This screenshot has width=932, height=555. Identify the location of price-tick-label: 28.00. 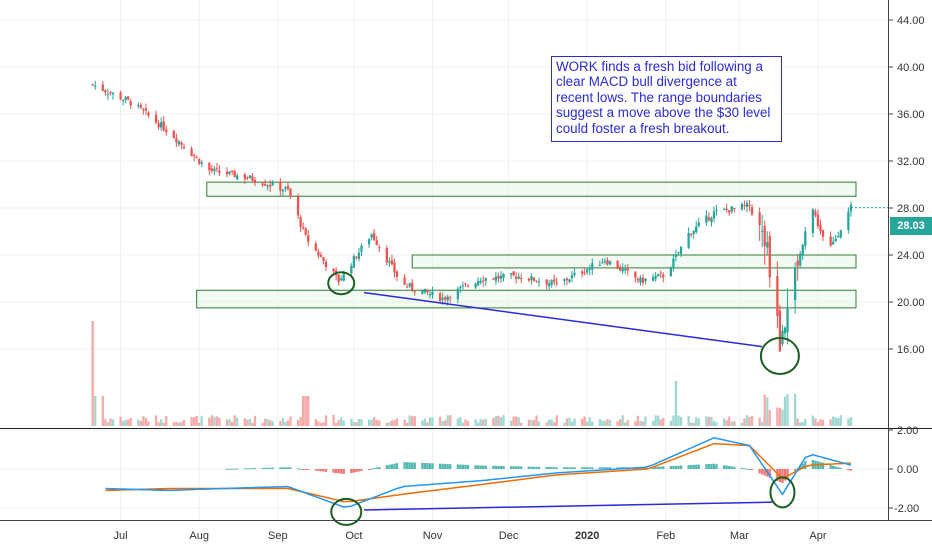
(911, 209).